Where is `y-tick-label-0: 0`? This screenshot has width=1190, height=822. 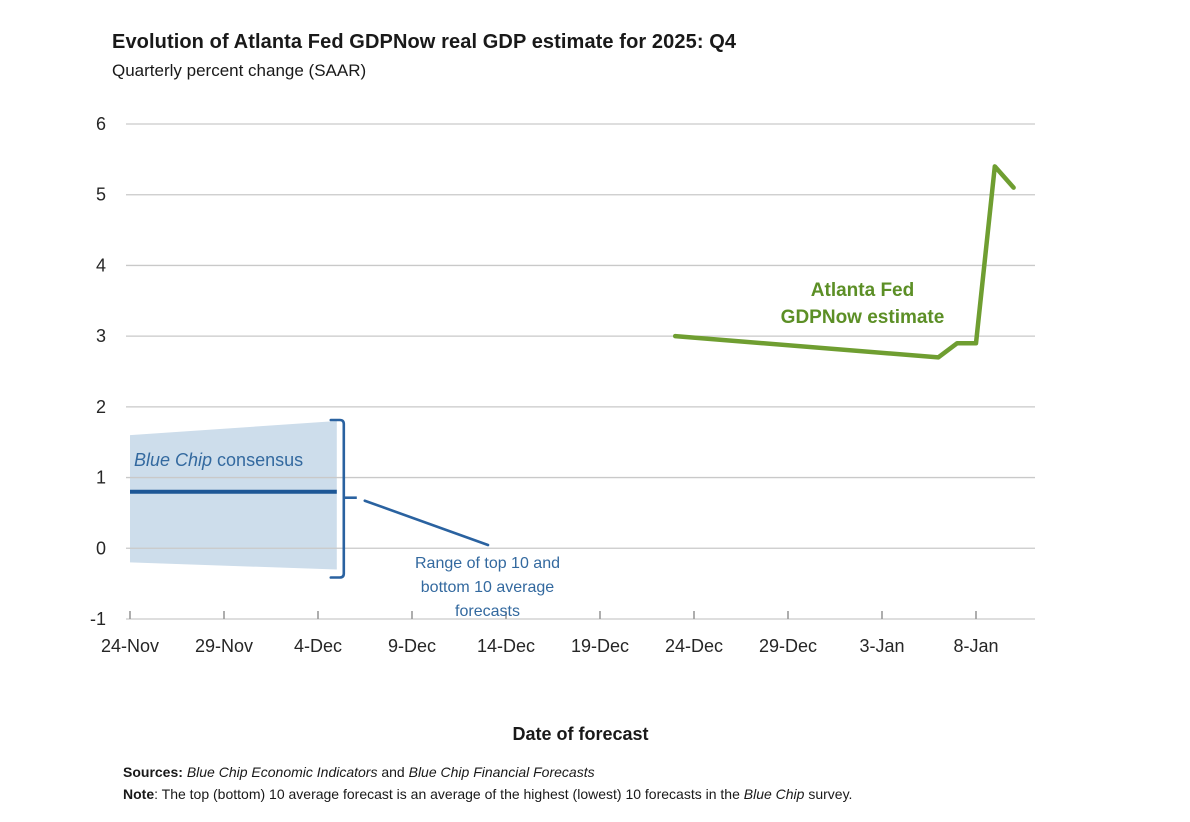
y-tick-label-0: 0 is located at coordinates (101, 548).